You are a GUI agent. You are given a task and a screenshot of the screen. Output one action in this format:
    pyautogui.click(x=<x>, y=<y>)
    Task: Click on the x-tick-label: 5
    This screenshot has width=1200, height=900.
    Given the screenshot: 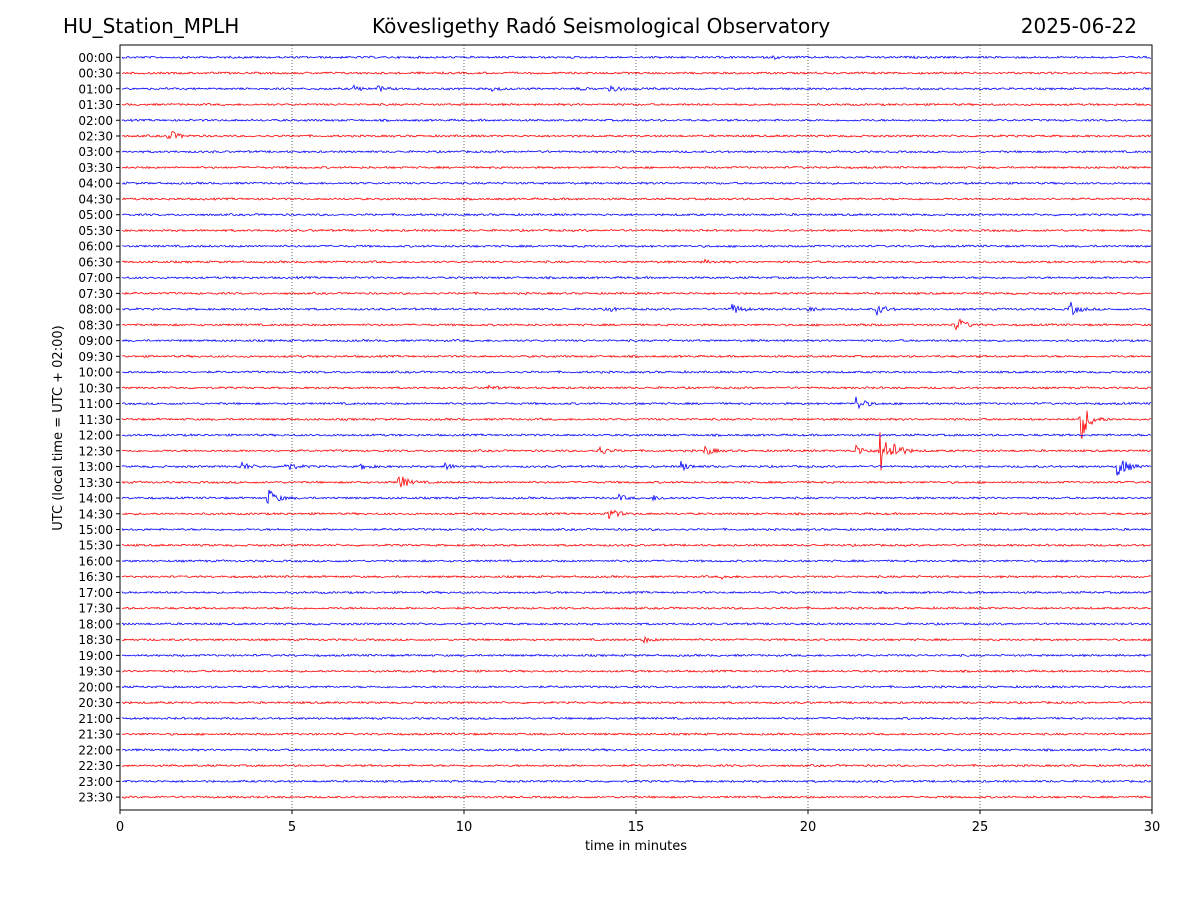 What is the action you would take?
    pyautogui.click(x=292, y=827)
    